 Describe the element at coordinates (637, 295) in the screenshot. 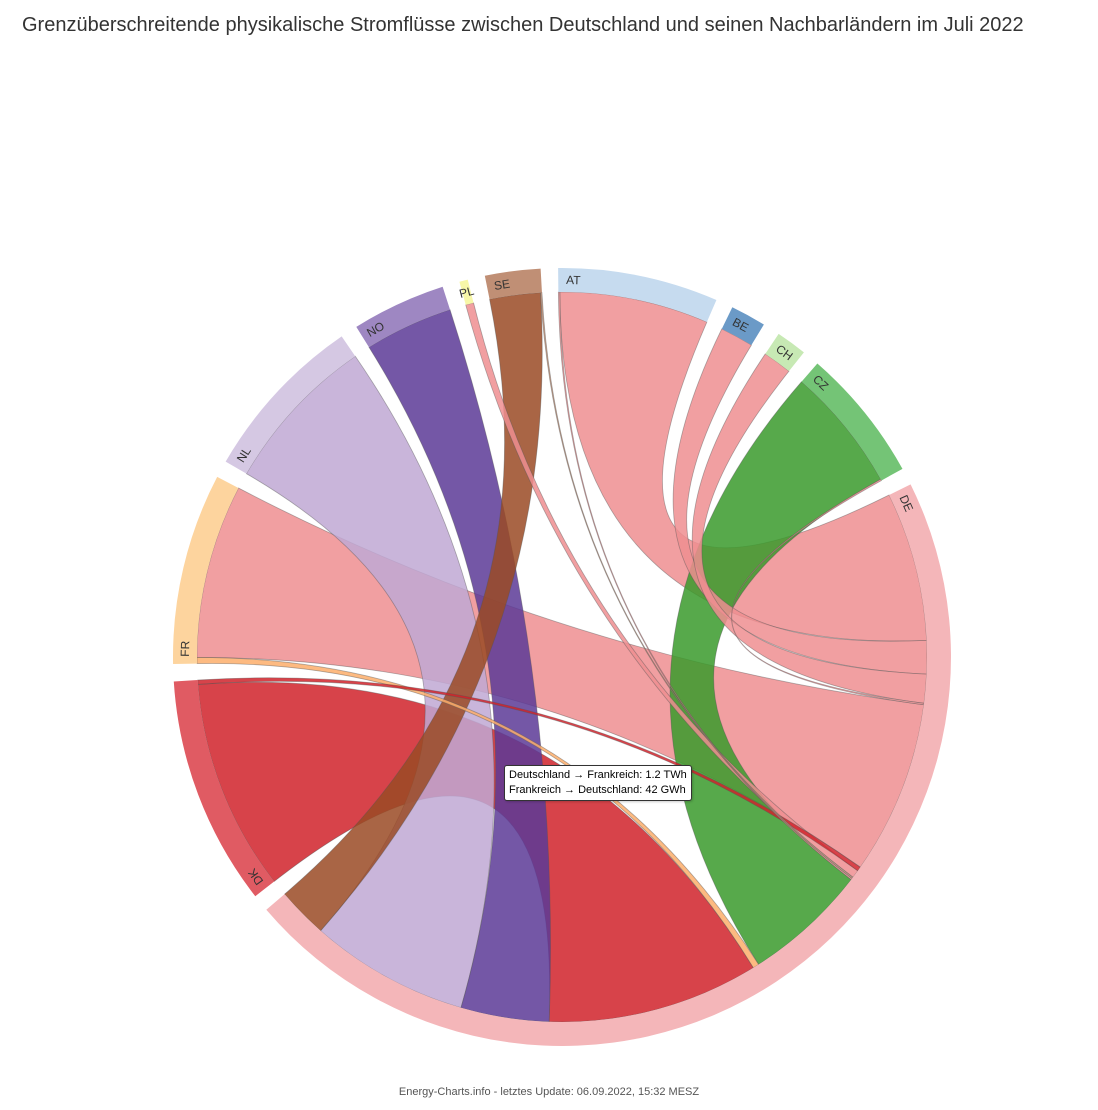

I see `node-arc-at` at that location.